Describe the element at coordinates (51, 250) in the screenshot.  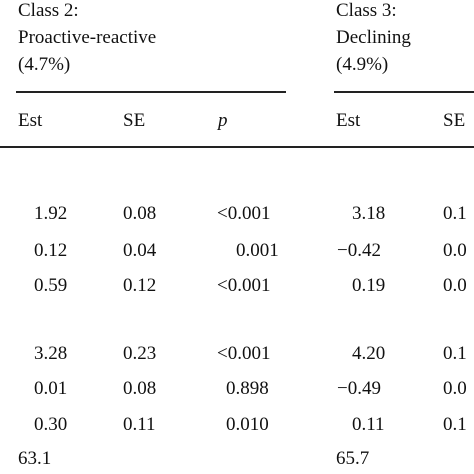
I see `class2-est-cell: 0.12` at that location.